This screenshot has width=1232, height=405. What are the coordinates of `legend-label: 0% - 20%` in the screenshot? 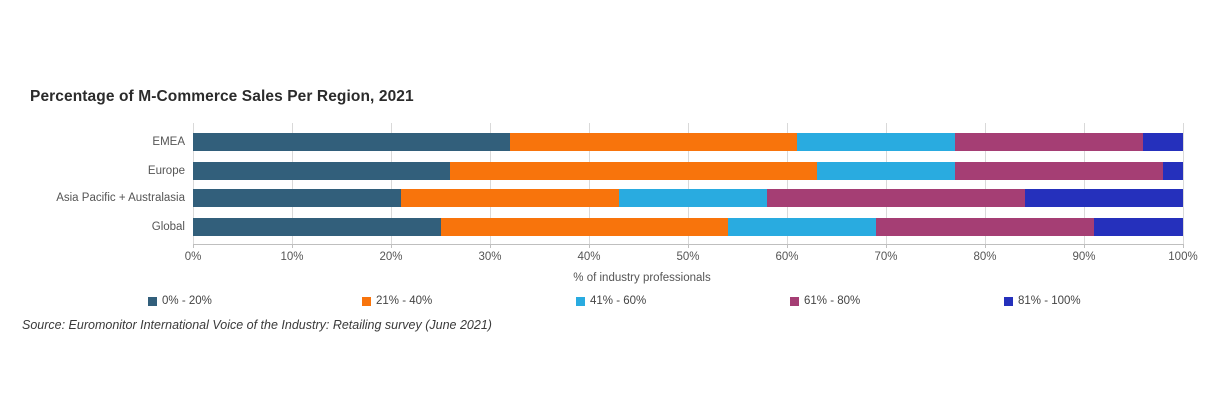 It's located at (187, 301).